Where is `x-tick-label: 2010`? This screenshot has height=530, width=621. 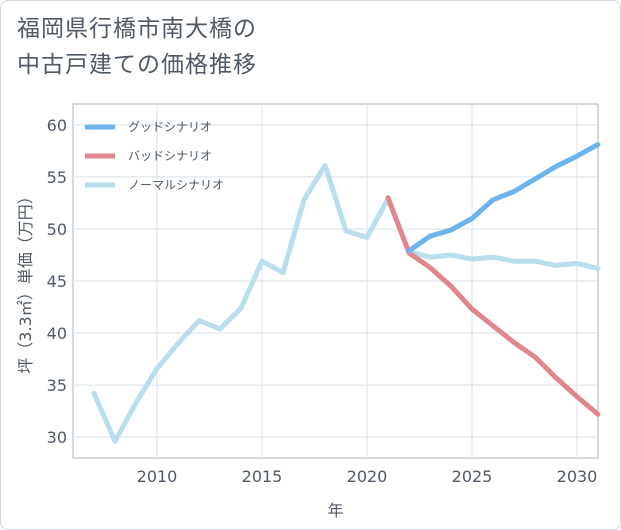 x-tick-label: 2010 is located at coordinates (157, 476).